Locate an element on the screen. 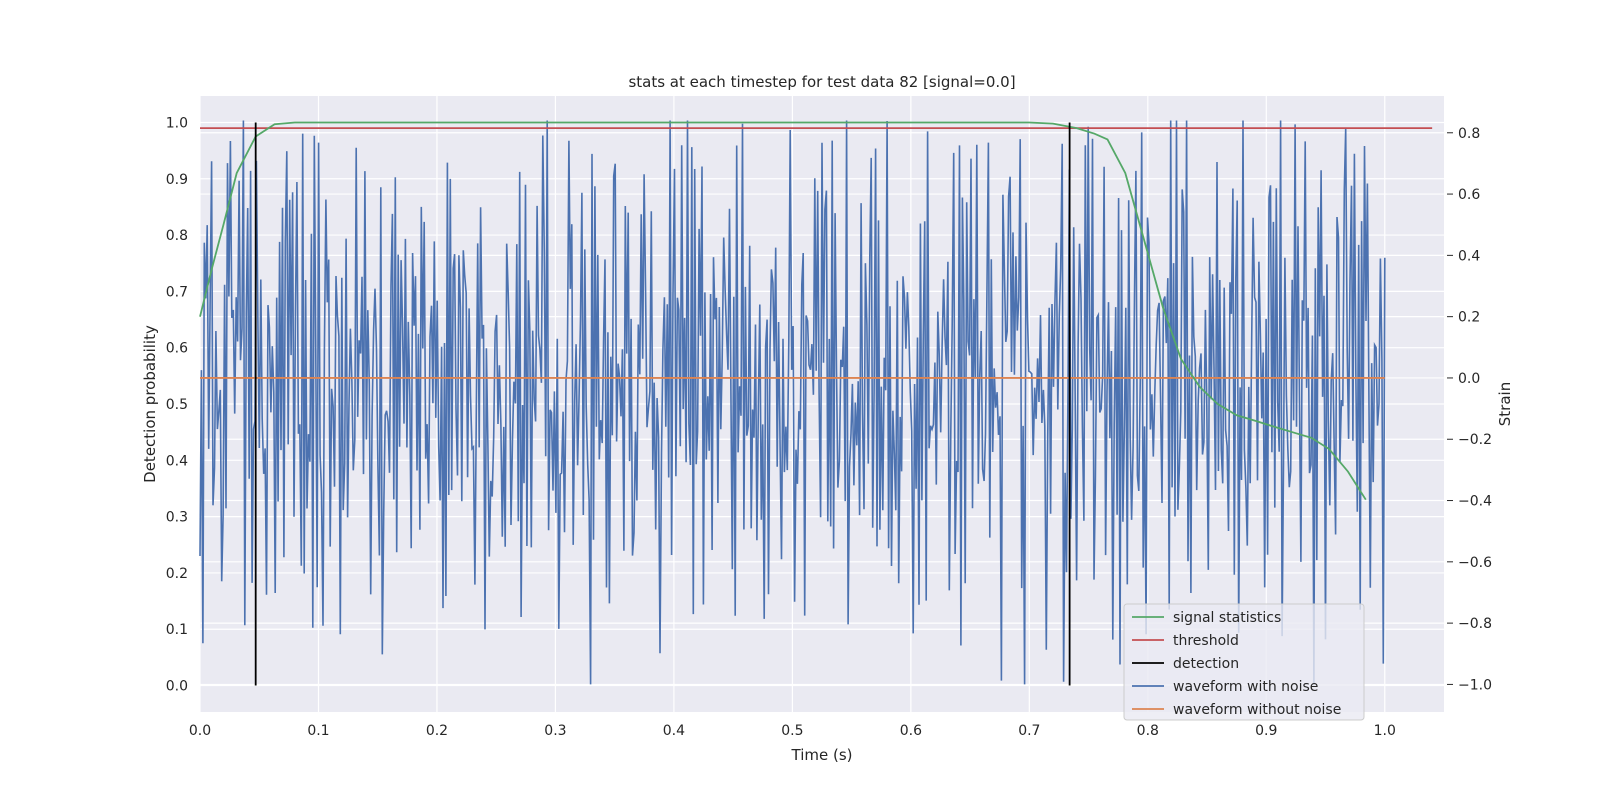 This screenshot has height=800, width=1600. y-tick-label: 0.8 is located at coordinates (177, 236).